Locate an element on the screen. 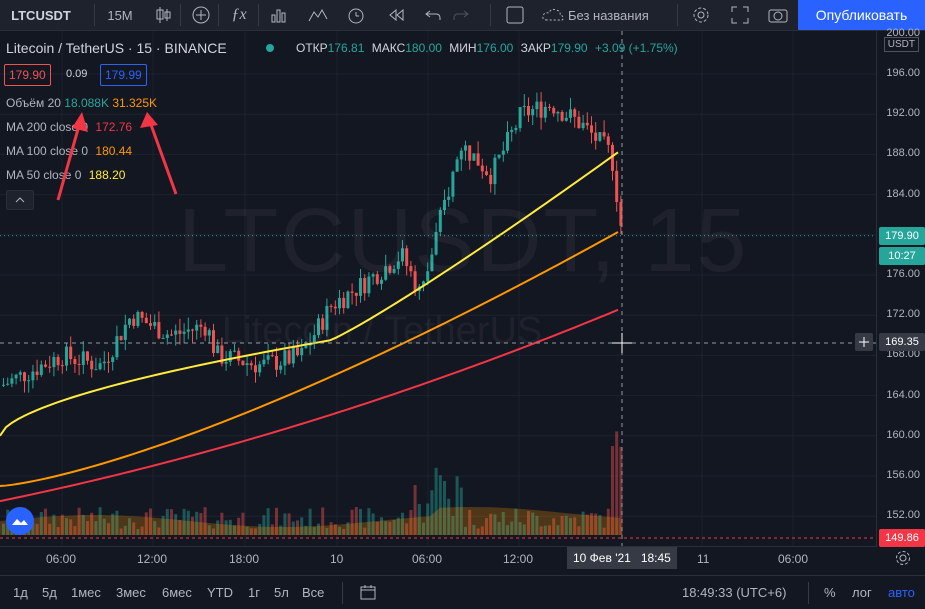  waves-icon is located at coordinates (318, 15).